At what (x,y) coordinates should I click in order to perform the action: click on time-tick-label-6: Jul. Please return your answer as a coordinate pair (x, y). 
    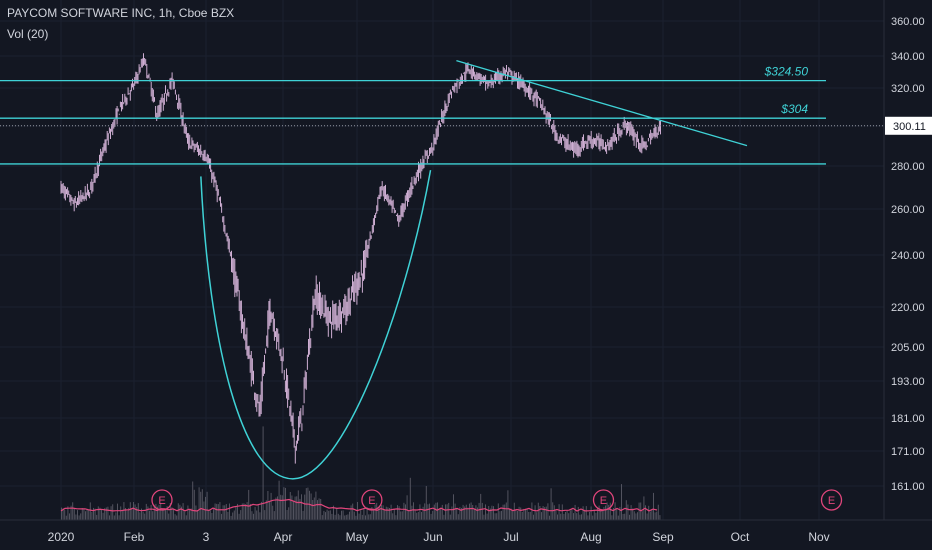
    Looking at the image, I should click on (510, 537).